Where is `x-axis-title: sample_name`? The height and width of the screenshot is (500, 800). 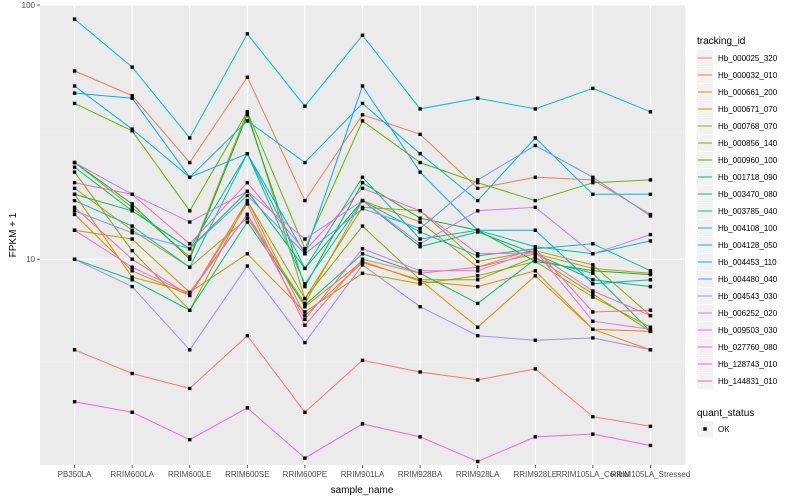
x-axis-title: sample_name is located at coordinates (362, 490).